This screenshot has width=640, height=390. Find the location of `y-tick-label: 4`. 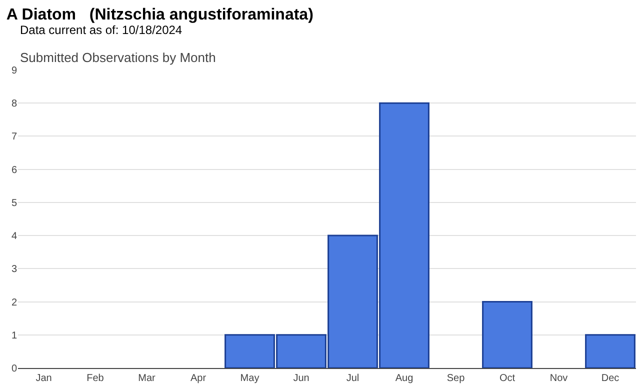

y-tick-label: 4 is located at coordinates (14, 236).